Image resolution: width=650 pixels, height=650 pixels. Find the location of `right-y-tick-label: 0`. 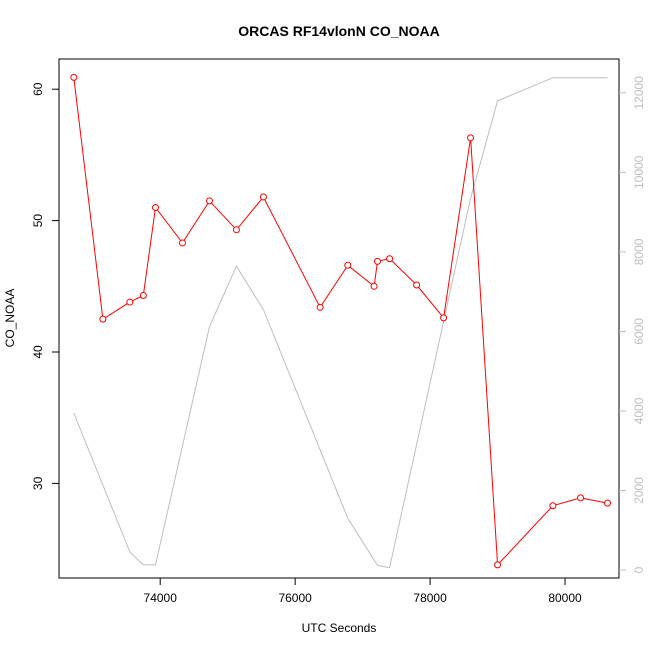

right-y-tick-label: 0 is located at coordinates (639, 569).